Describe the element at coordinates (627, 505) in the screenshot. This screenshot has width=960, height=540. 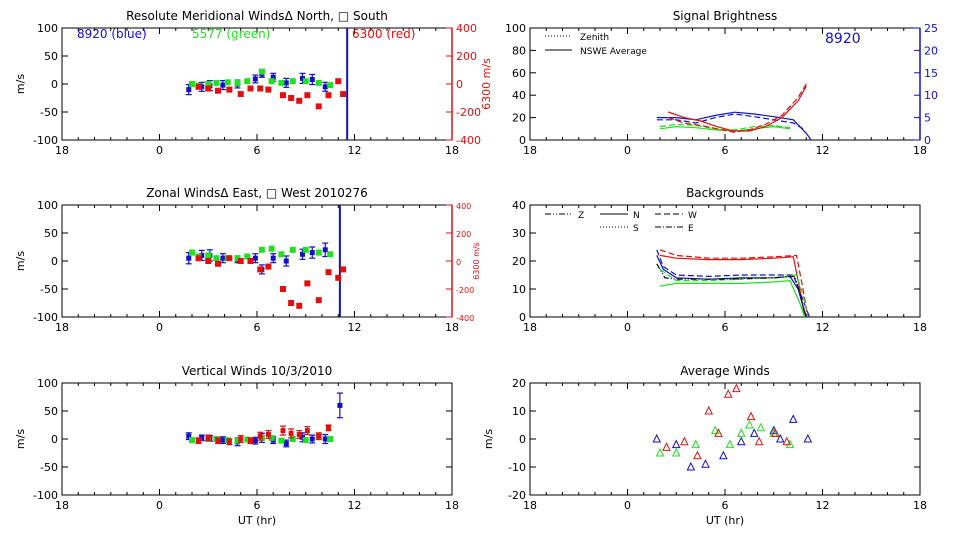
I see `average-x-tick-label: 0` at that location.